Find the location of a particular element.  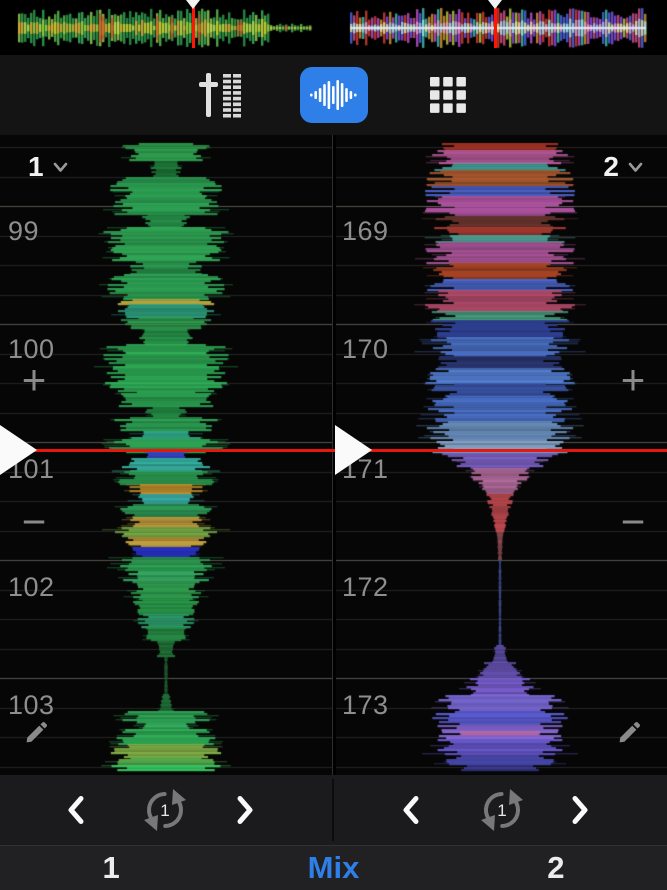

deck2-overview-strip is located at coordinates (498, 28).